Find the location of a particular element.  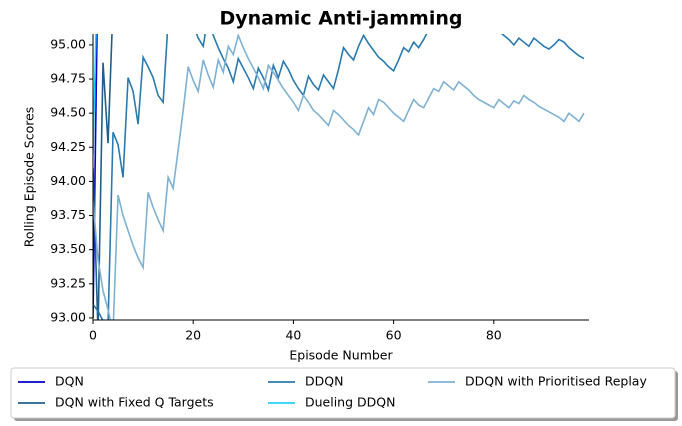

chart-title: Dynamic Anti-jamming is located at coordinates (341, 19).